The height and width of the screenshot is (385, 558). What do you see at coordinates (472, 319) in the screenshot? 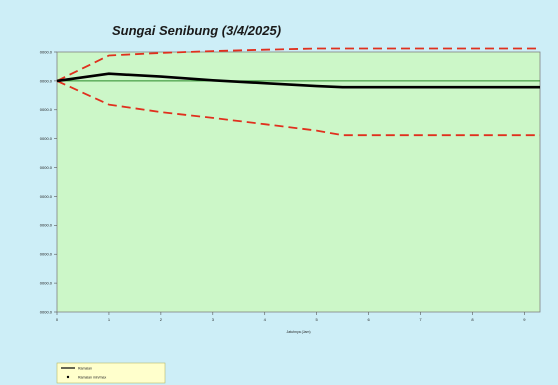
I see `x-tick-label: 8` at bounding box center [472, 319].